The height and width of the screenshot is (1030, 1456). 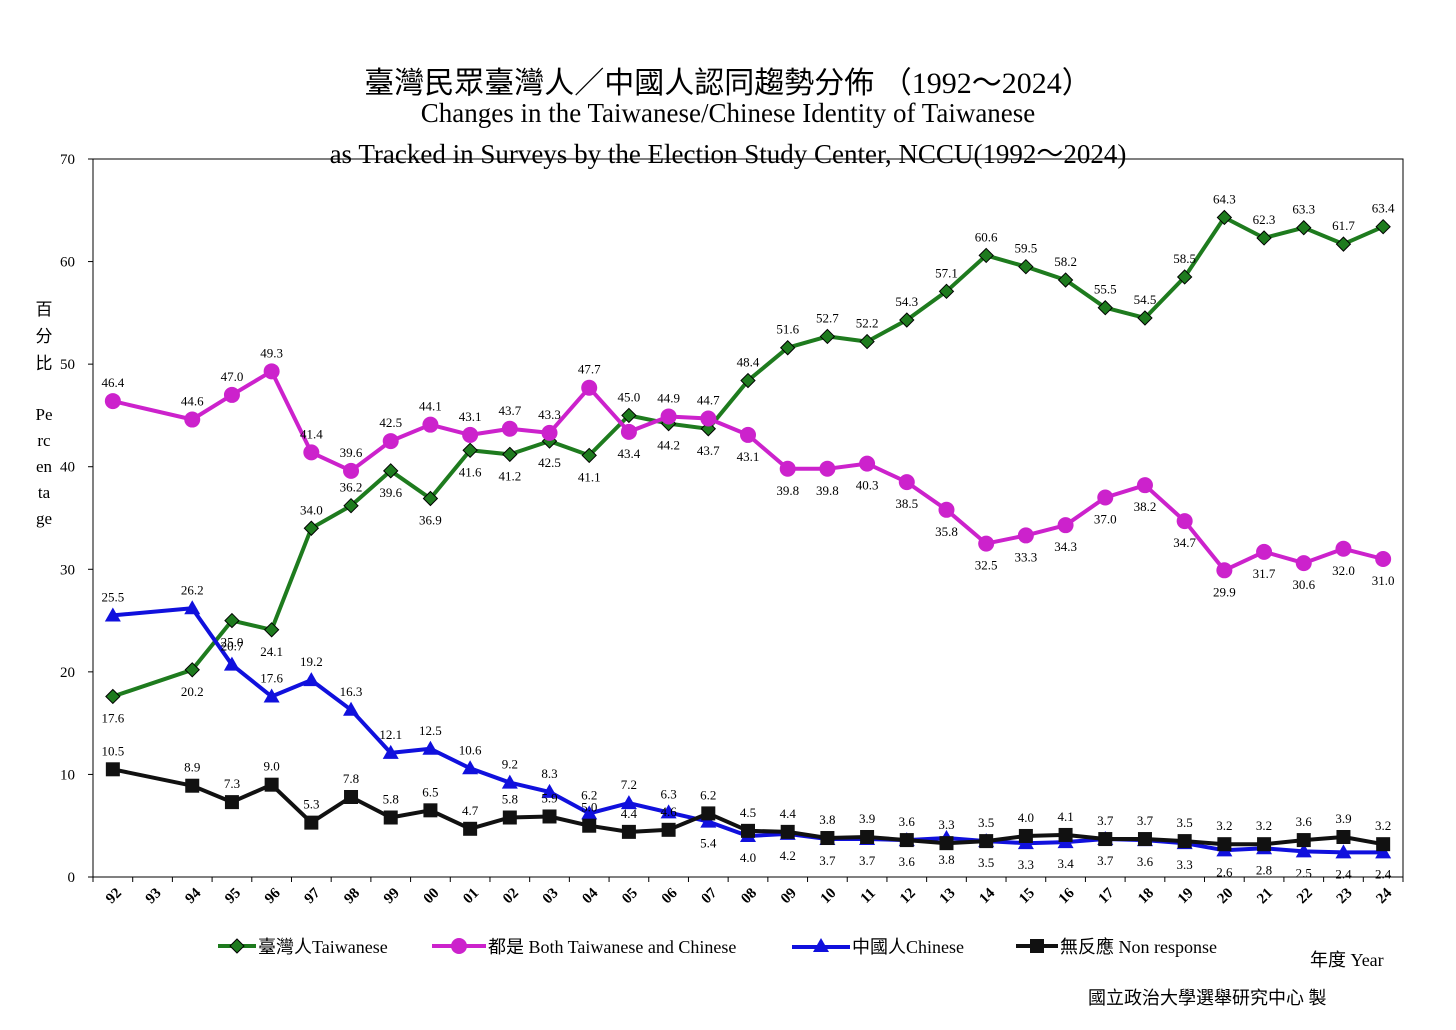 I want to click on data-label-both: 32.0, so click(x=1343, y=570).